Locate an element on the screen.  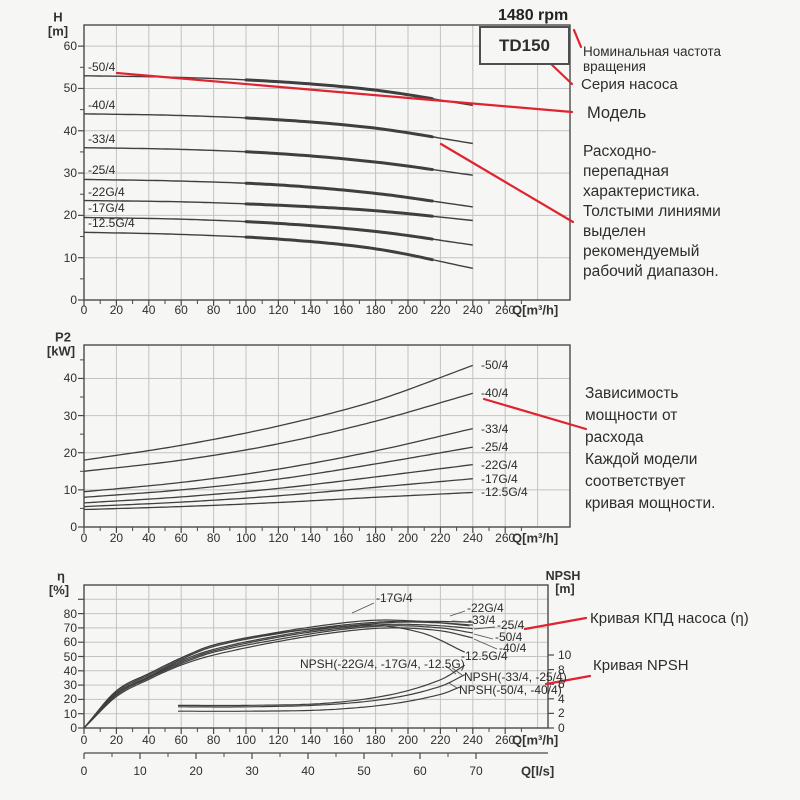
power-x-tick-label: 260 is located at coordinates (505, 538).